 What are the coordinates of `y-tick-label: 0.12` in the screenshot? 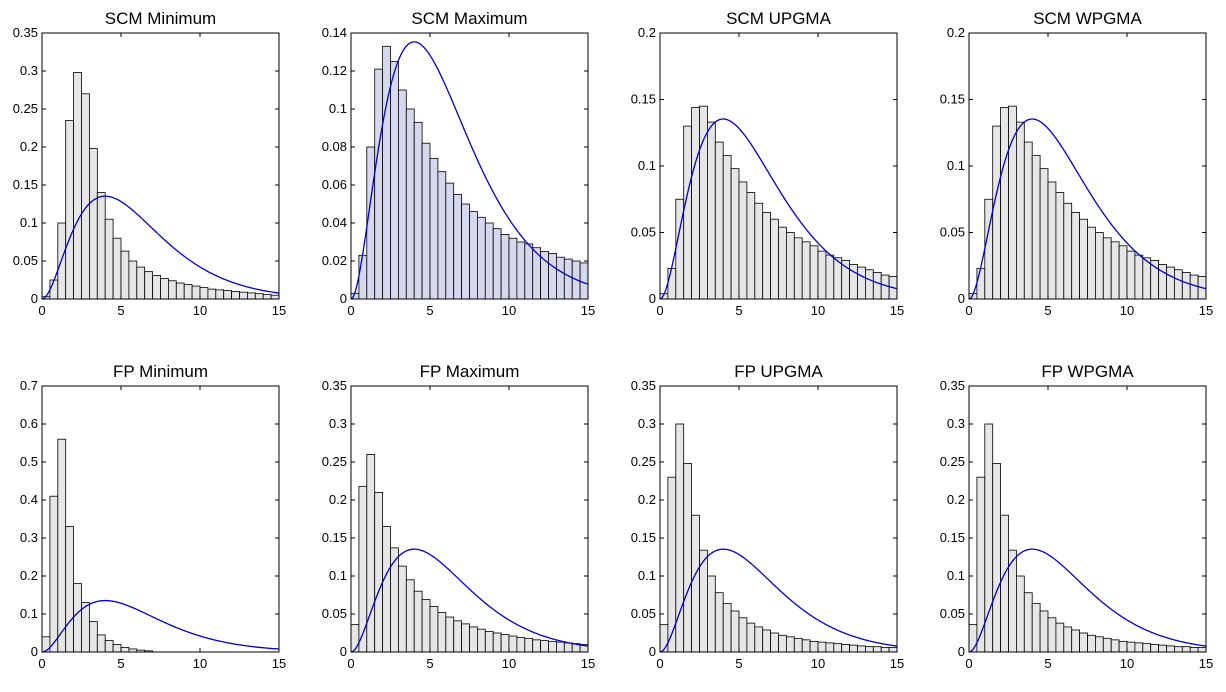 It's located at (334, 70).